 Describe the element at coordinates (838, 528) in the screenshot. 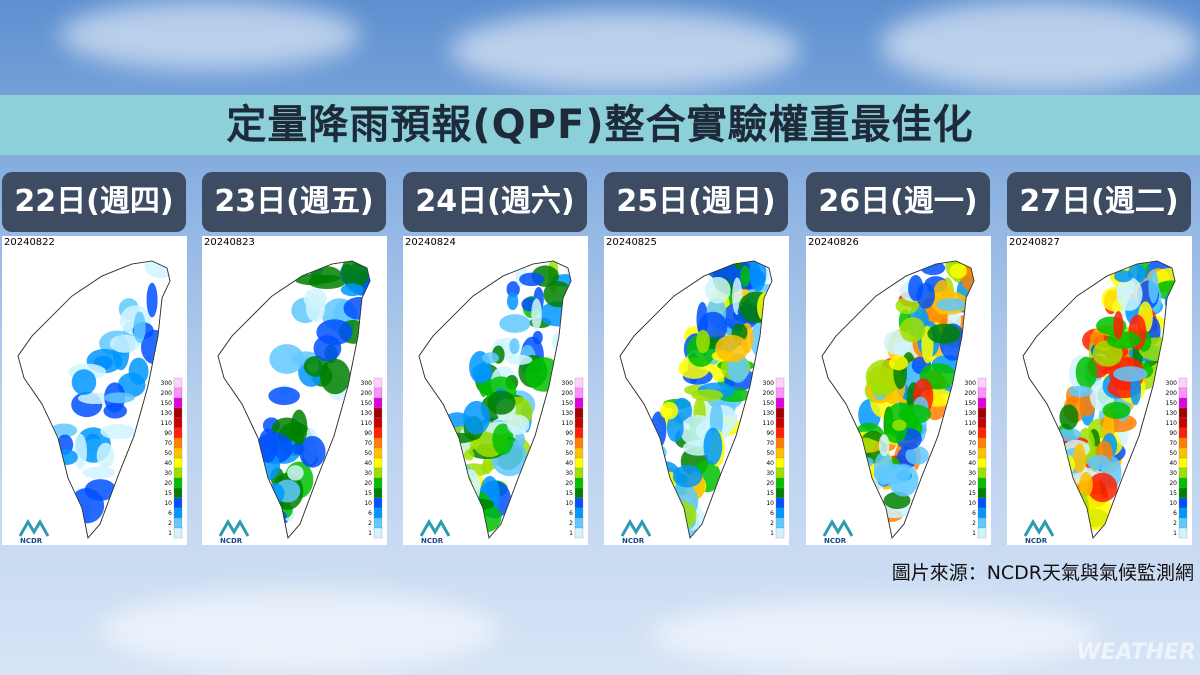

I see `logo-mark` at that location.